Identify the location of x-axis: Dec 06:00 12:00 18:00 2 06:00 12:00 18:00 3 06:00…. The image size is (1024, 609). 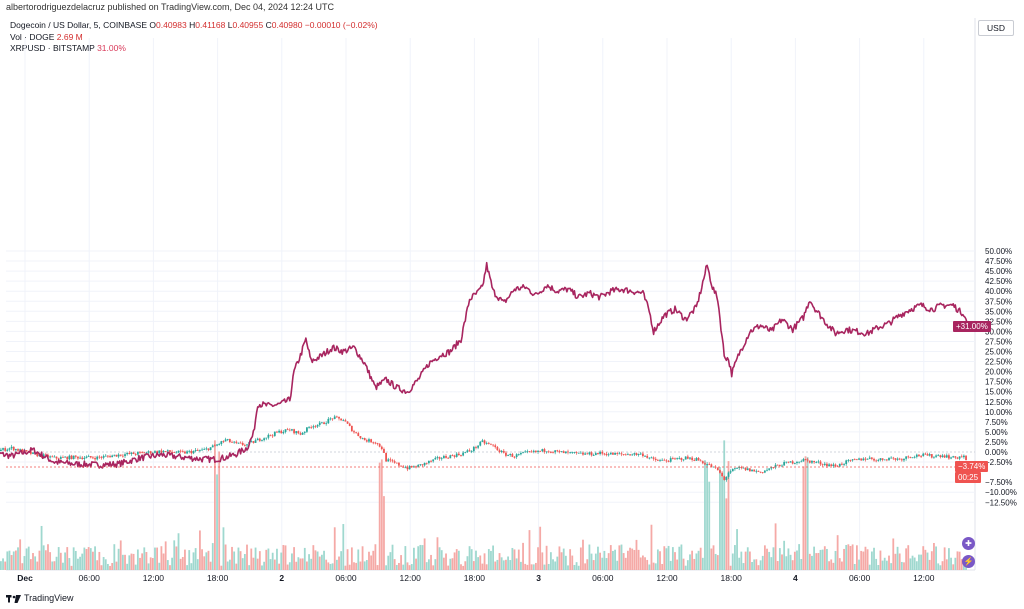
(475, 578).